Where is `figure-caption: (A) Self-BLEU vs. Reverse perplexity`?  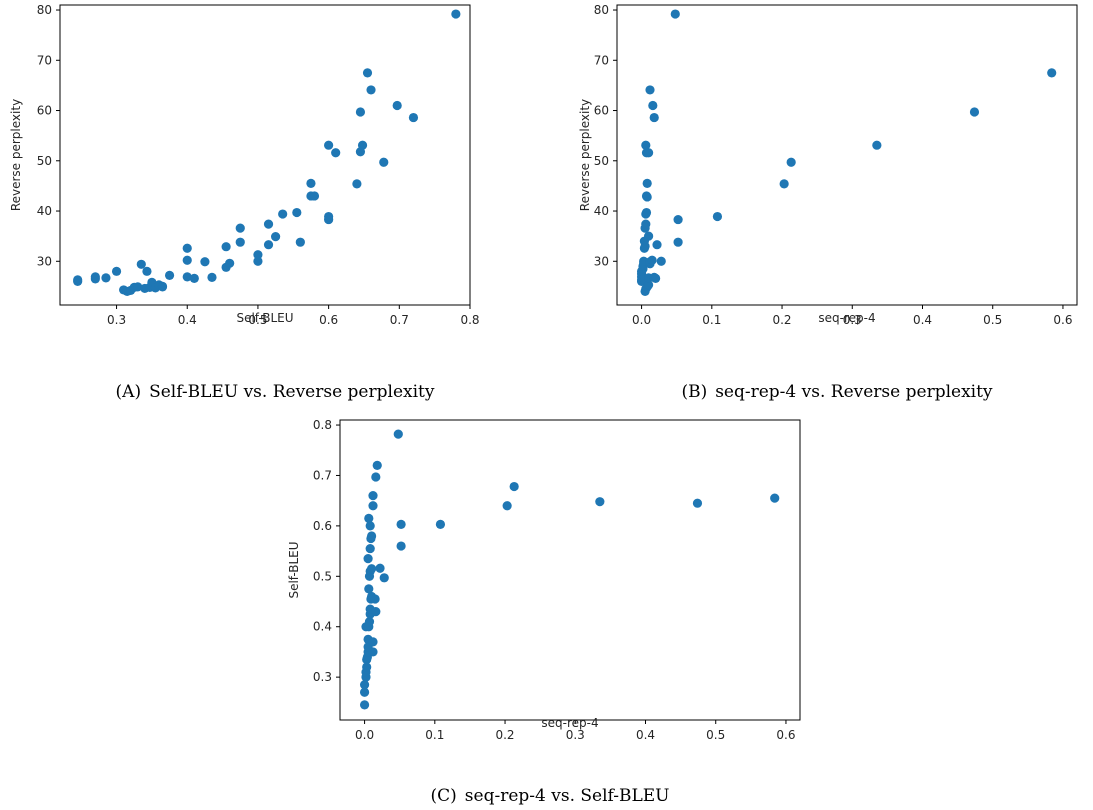 figure-caption: (A) Self-BLEU vs. Reverse perplexity is located at coordinates (275, 392).